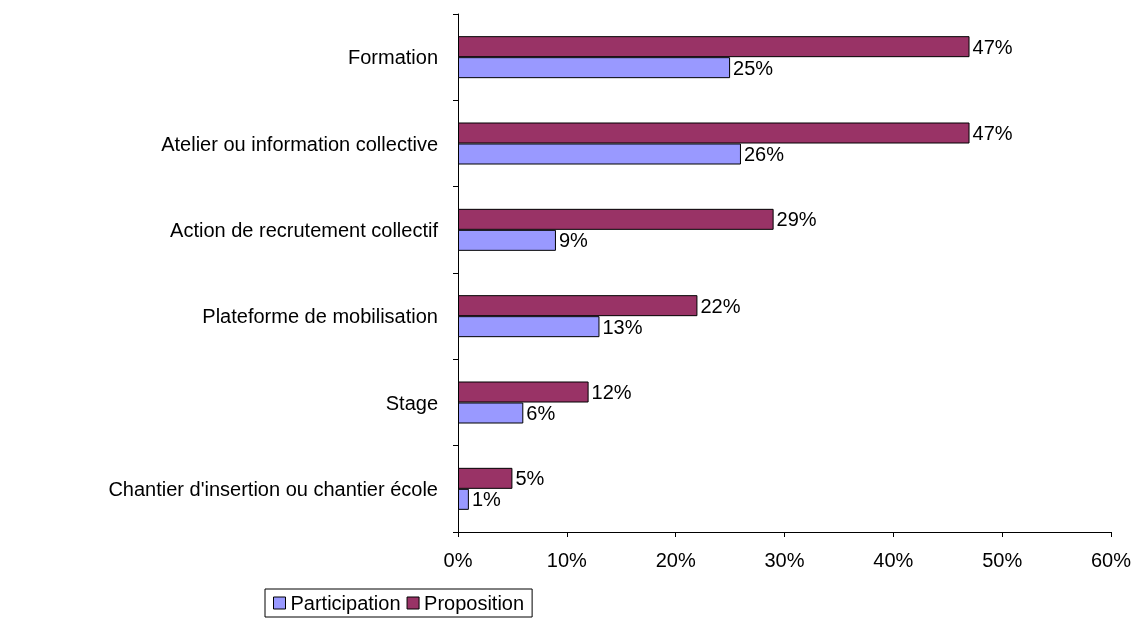 The image size is (1138, 619). Describe the element at coordinates (720, 305) in the screenshot. I see `data-label: 22%` at that location.